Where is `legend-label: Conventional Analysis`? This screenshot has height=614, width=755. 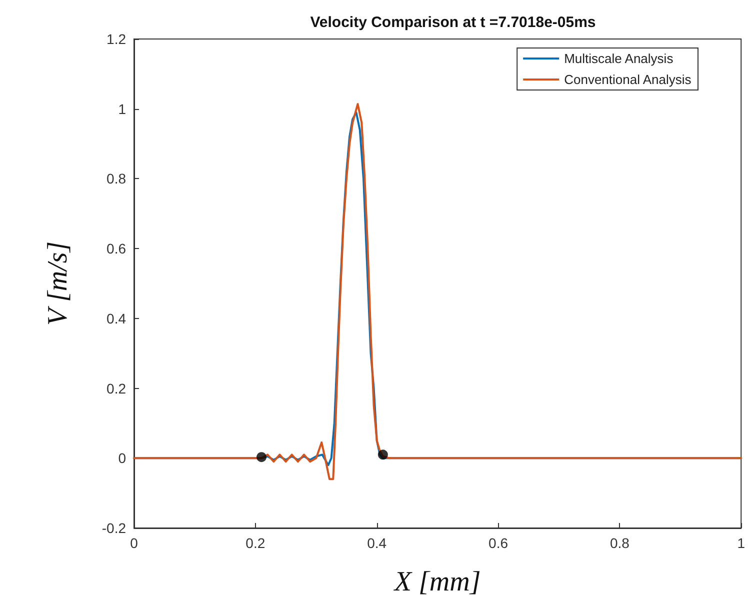 legend-label: Conventional Analysis is located at coordinates (628, 79).